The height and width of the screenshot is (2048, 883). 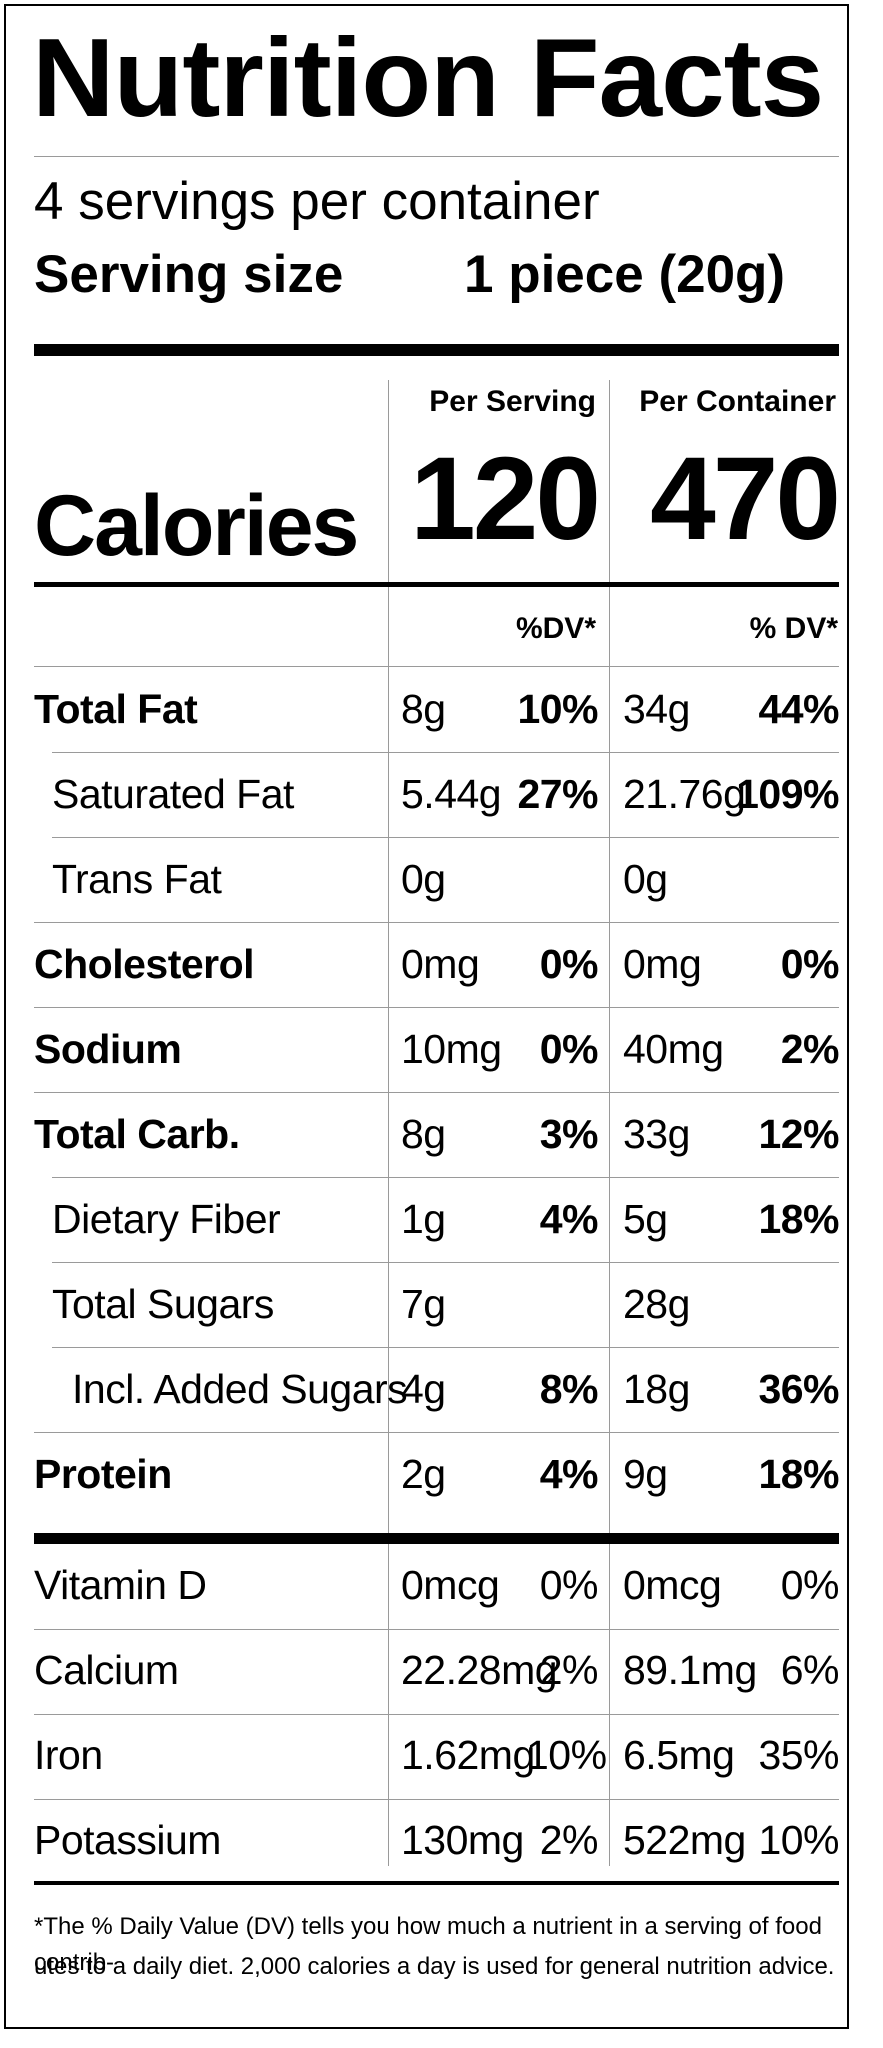 What do you see at coordinates (737, 401) in the screenshot?
I see `per-container-header: Per Container` at bounding box center [737, 401].